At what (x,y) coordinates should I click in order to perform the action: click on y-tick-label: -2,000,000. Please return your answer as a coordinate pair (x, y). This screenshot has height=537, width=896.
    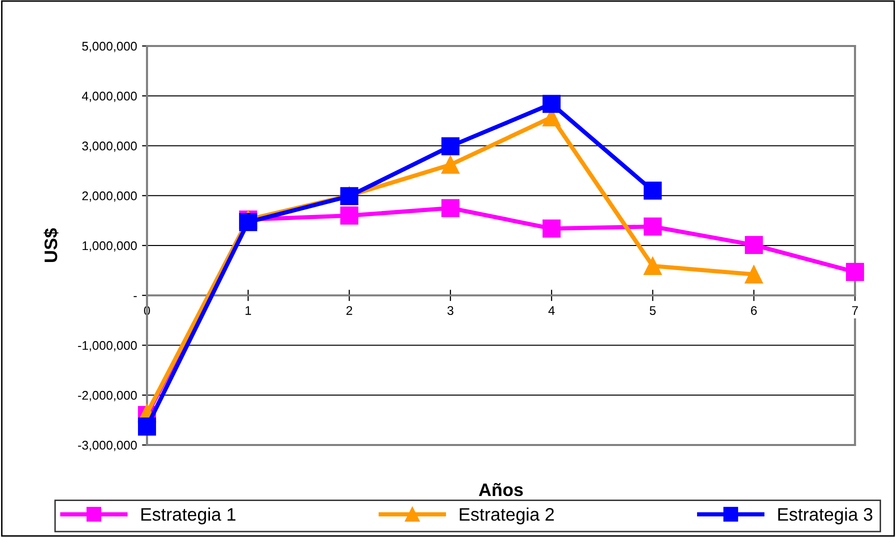
    Looking at the image, I should click on (107, 396).